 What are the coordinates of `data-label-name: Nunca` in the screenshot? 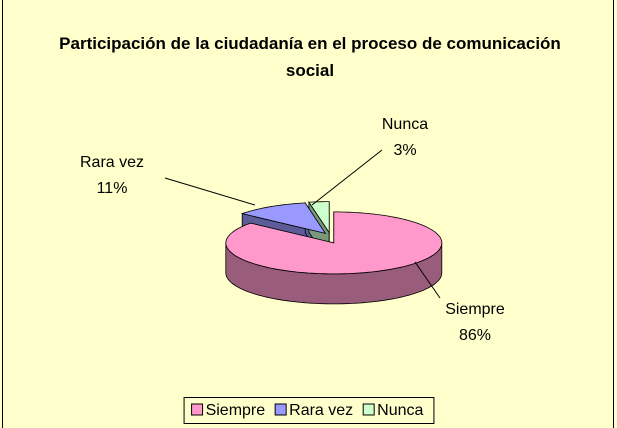 It's located at (405, 124).